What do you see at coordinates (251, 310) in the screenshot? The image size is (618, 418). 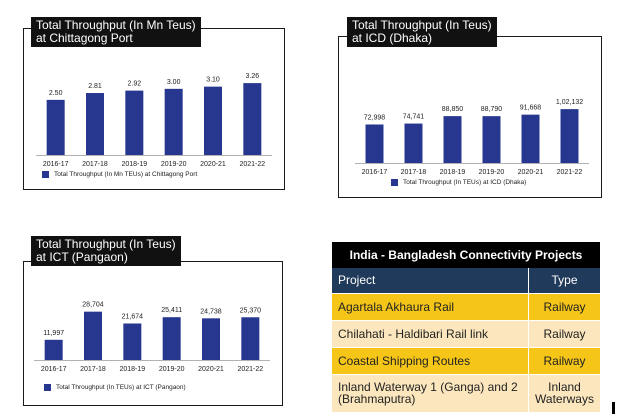 I see `data-label: 25,370` at bounding box center [251, 310].